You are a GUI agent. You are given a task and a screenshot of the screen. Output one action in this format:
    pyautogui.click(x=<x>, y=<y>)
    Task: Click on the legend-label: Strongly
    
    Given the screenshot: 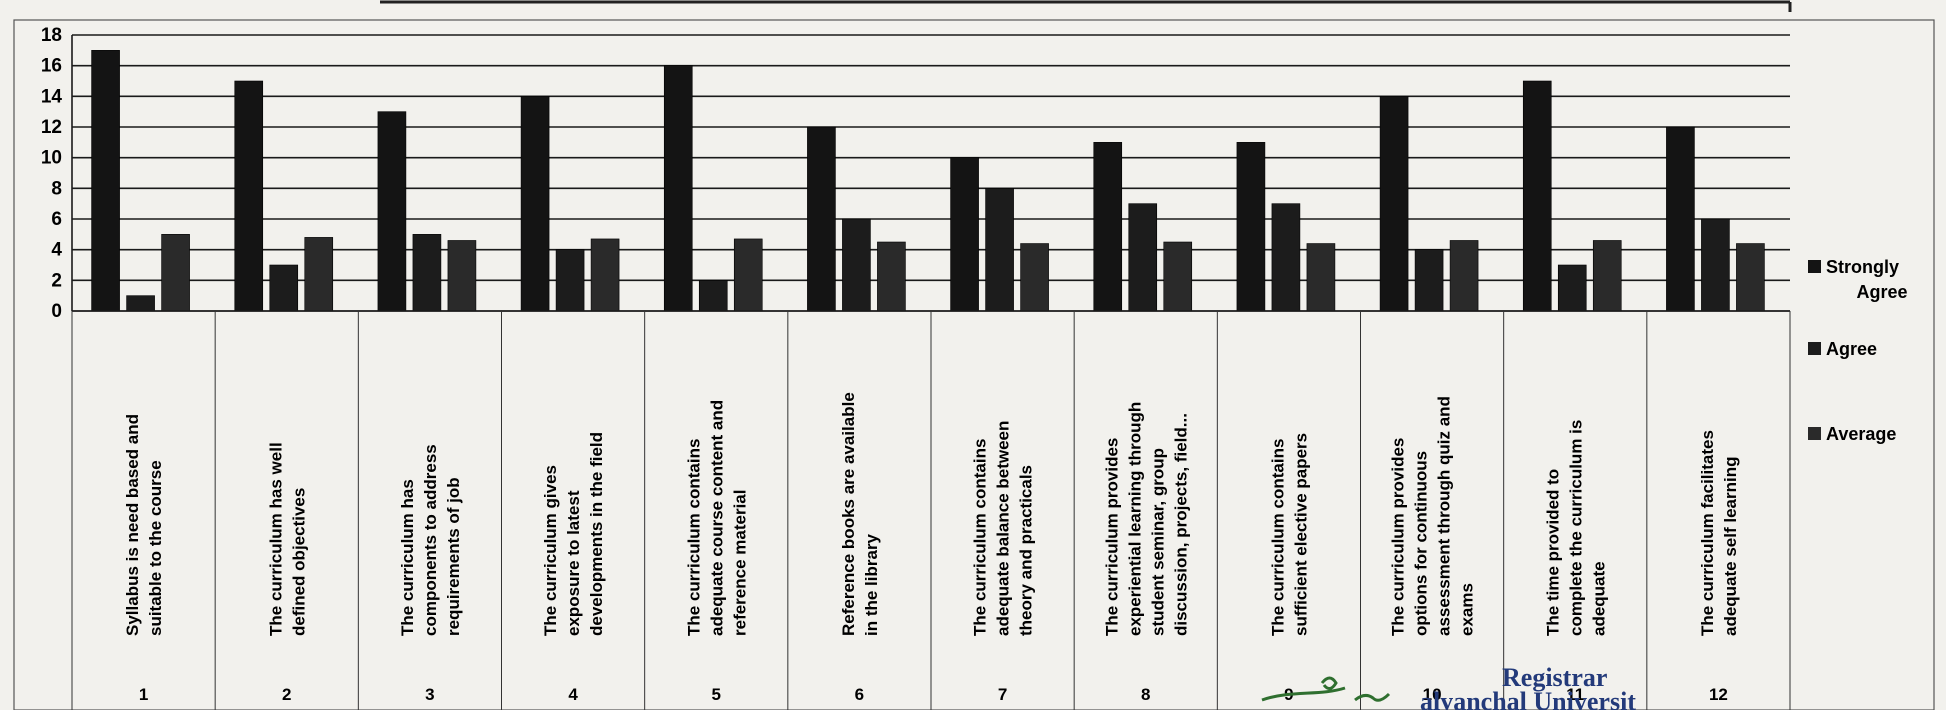 What is the action you would take?
    pyautogui.click(x=1862, y=267)
    